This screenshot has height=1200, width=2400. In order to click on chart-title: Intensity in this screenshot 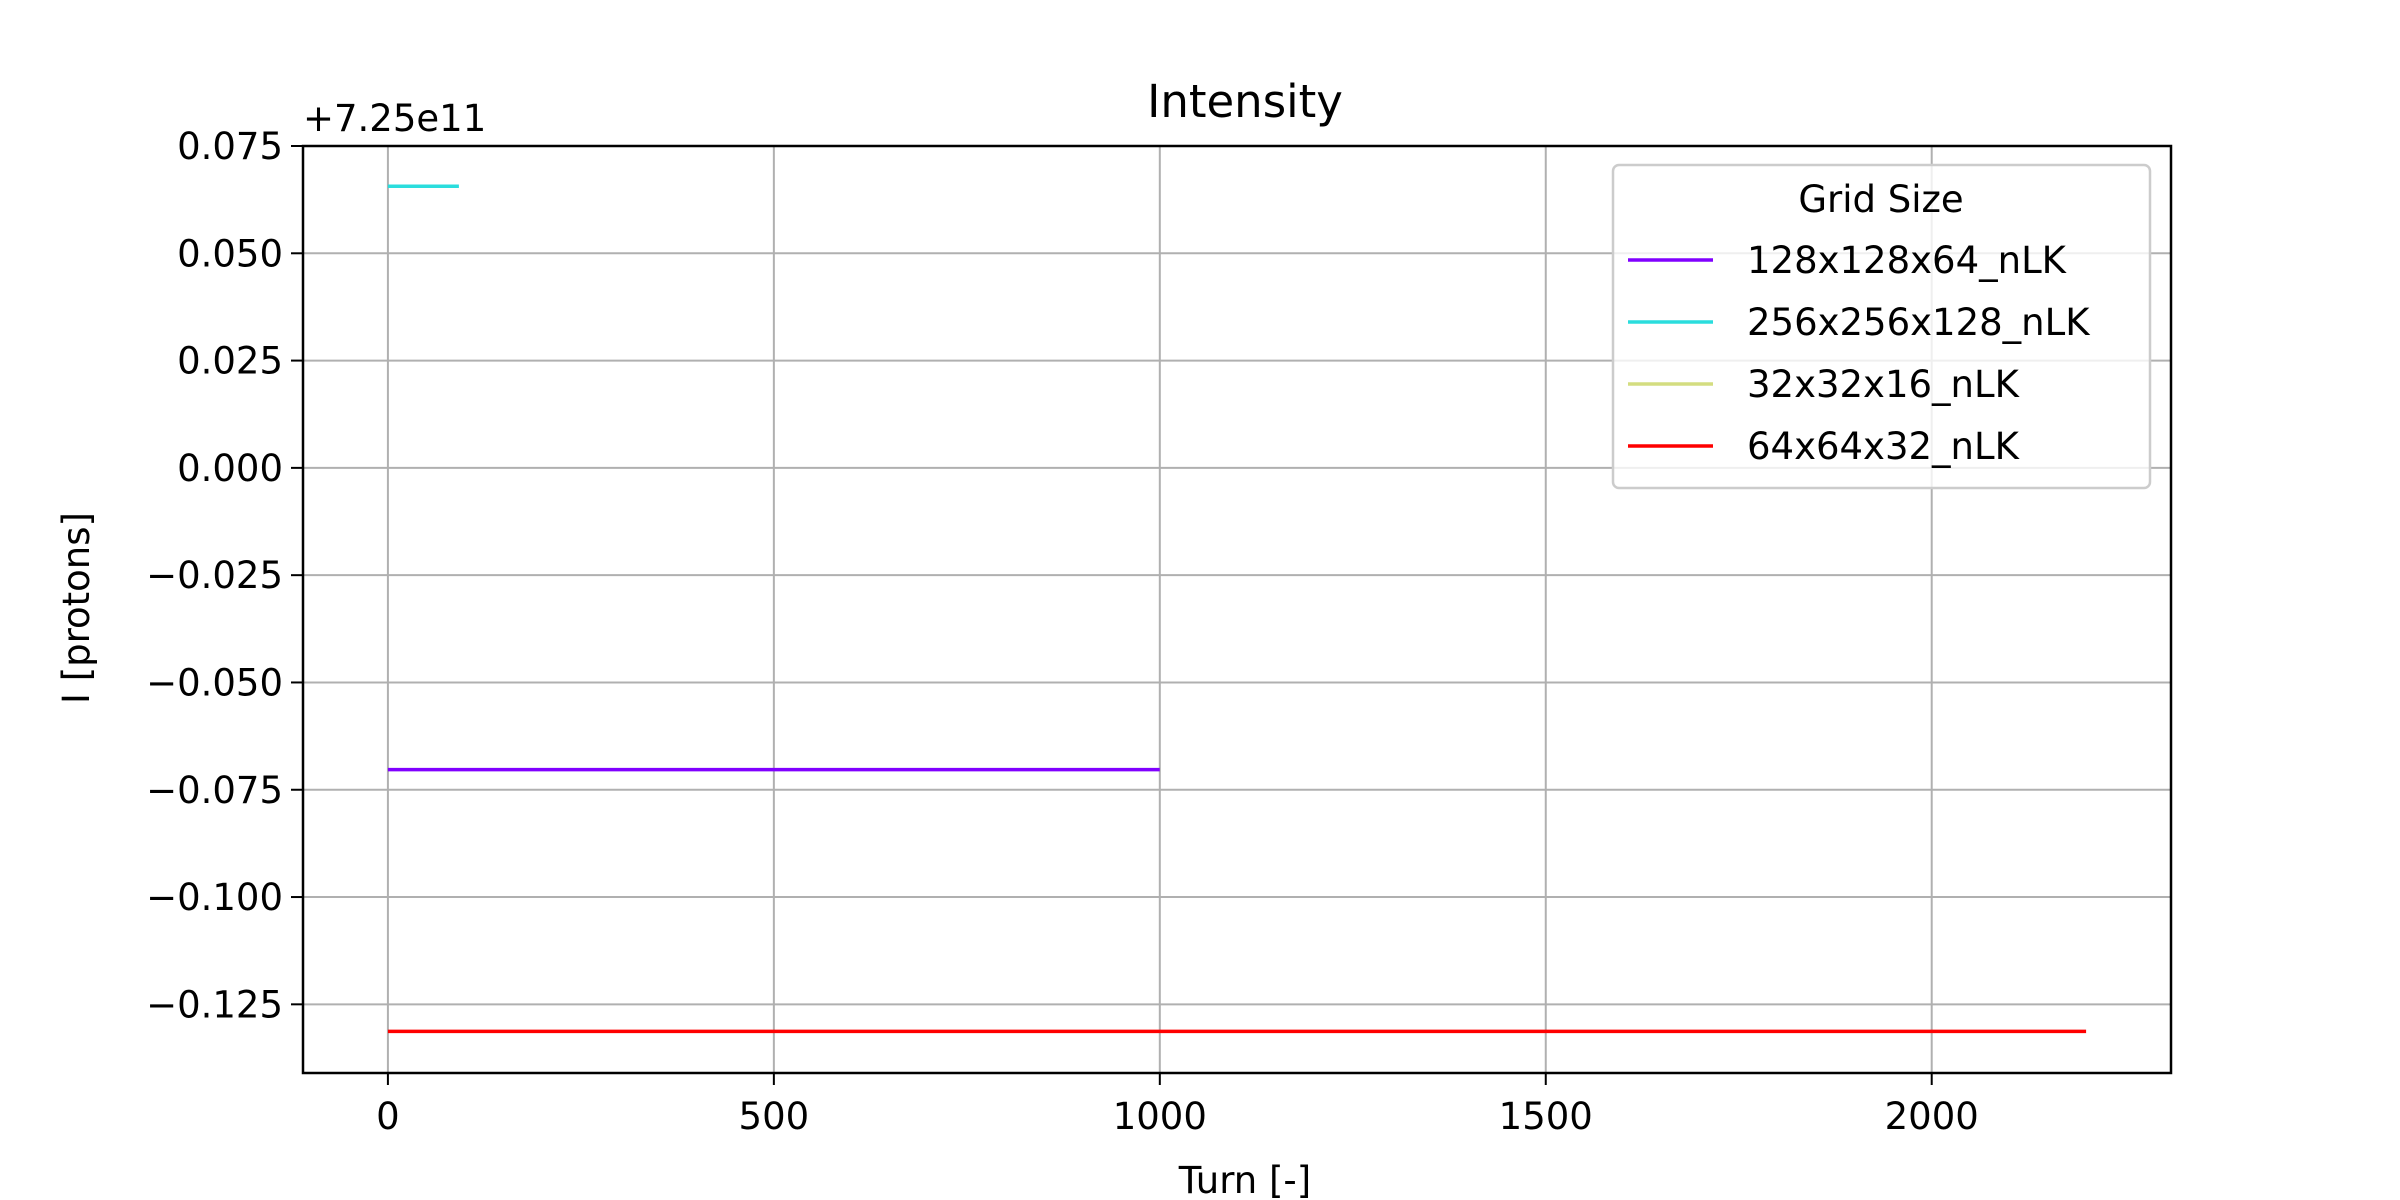, I will do `click(1245, 101)`.